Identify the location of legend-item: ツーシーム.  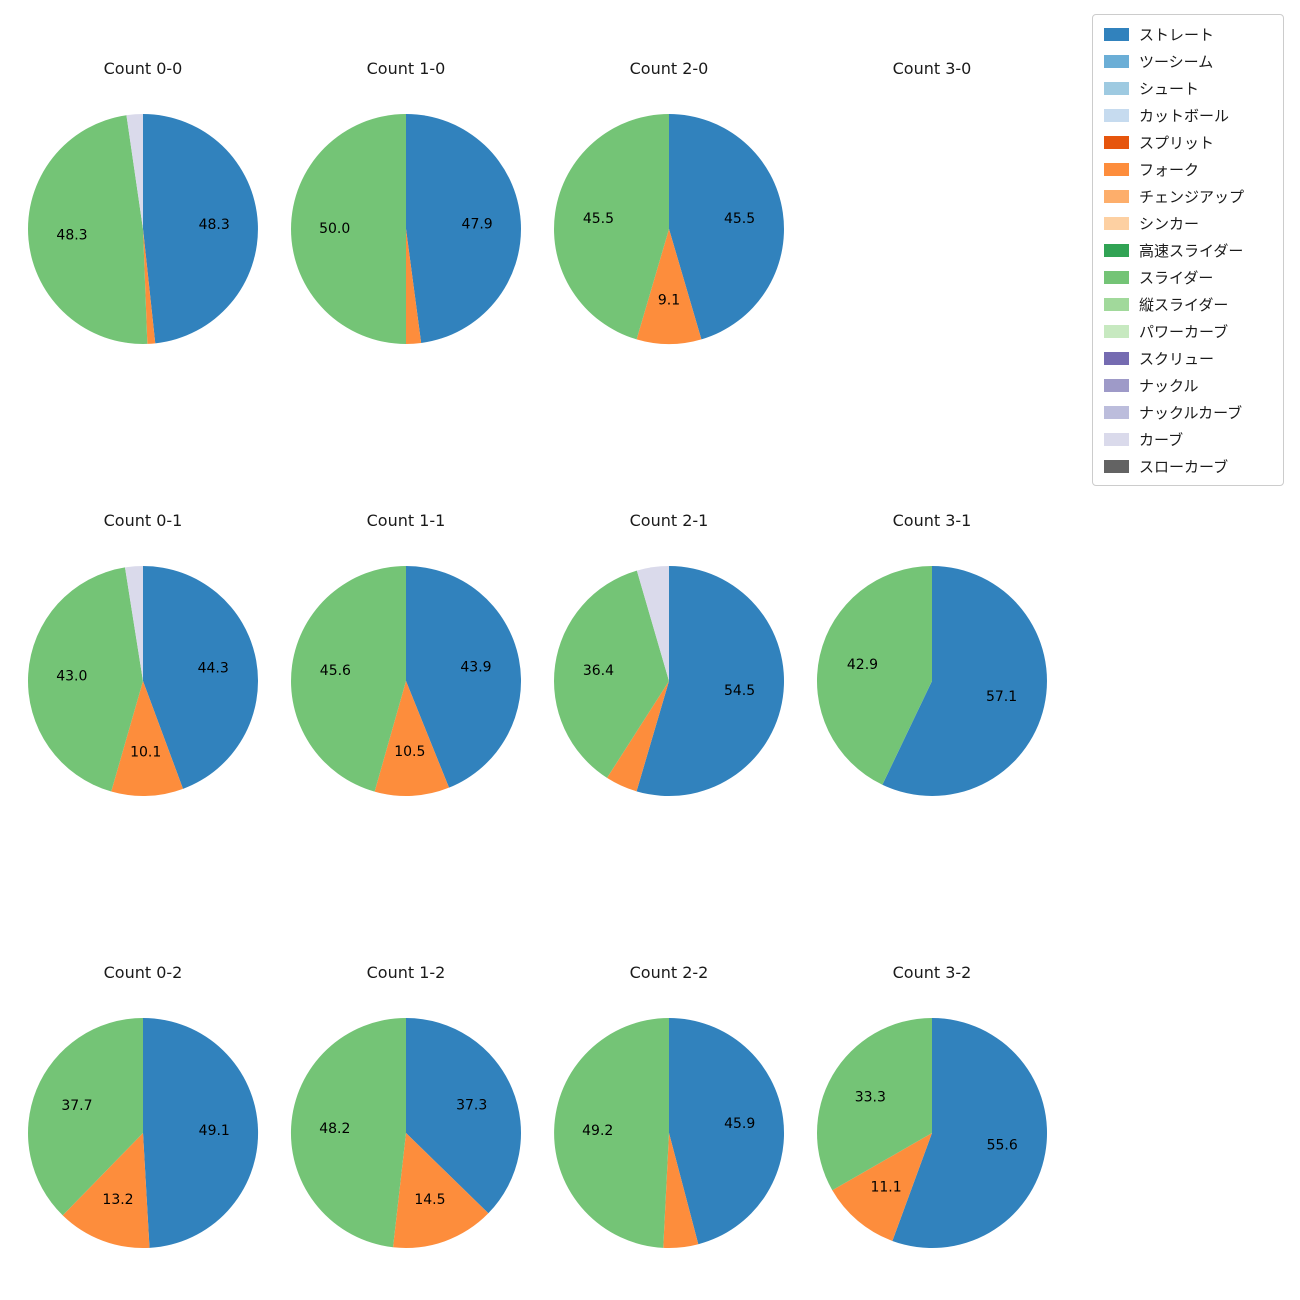
(1187, 61).